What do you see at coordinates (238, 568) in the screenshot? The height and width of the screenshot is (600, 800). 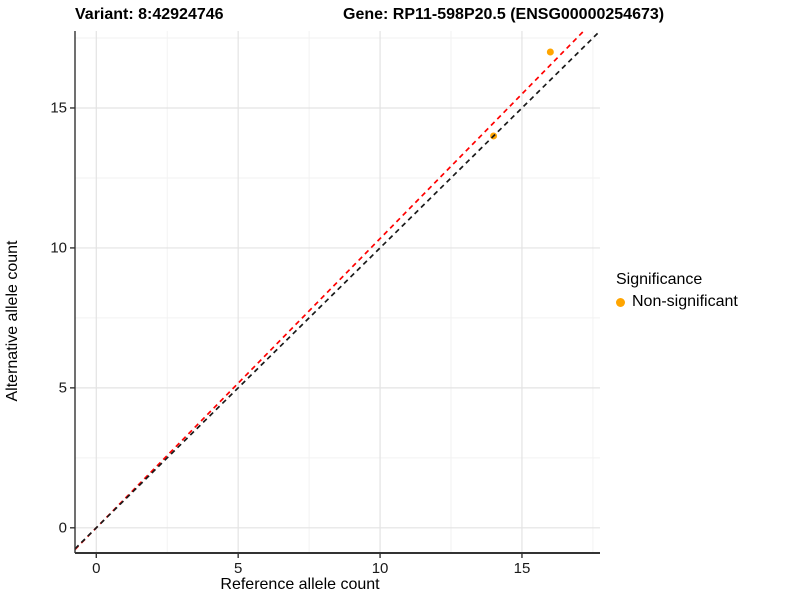 I see `x-tick-label: 5` at bounding box center [238, 568].